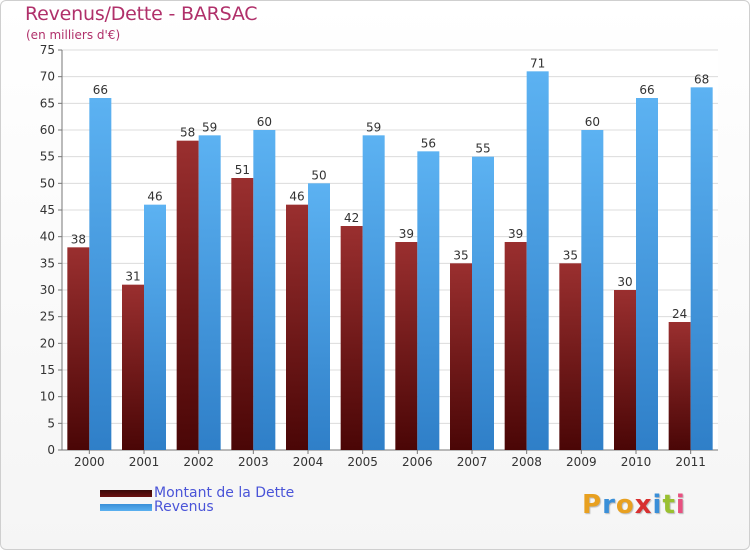 This screenshot has height=550, width=750. What do you see at coordinates (47, 397) in the screenshot?
I see `y-tick-label: 10` at bounding box center [47, 397].